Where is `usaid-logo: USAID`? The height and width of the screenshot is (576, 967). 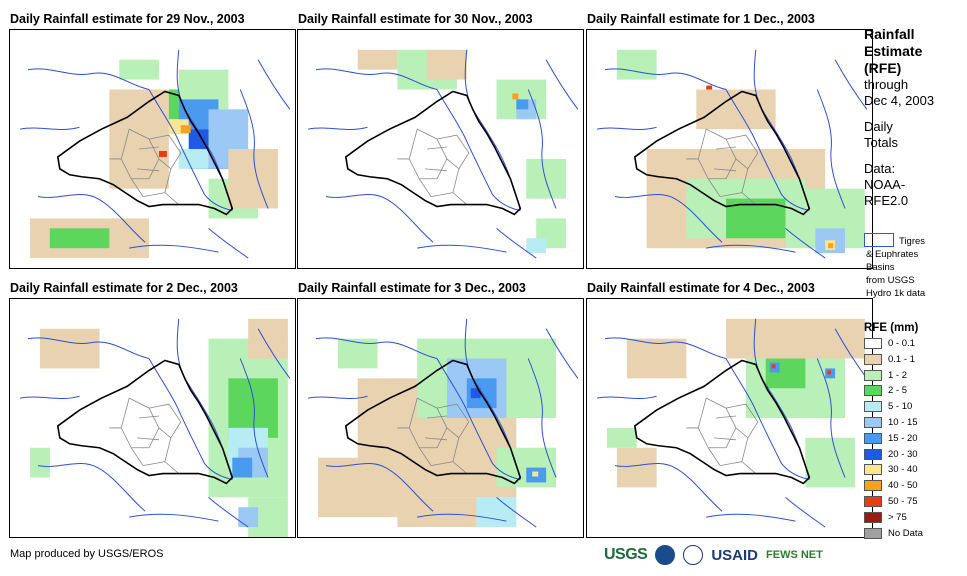 usaid-logo: USAID is located at coordinates (735, 555).